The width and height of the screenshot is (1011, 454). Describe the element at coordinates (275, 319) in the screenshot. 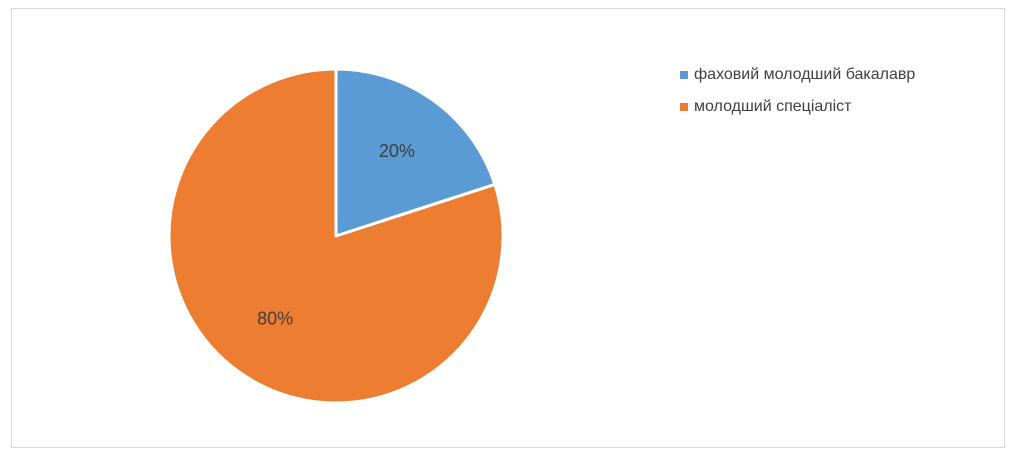

I see `data-label-1: 80%` at that location.